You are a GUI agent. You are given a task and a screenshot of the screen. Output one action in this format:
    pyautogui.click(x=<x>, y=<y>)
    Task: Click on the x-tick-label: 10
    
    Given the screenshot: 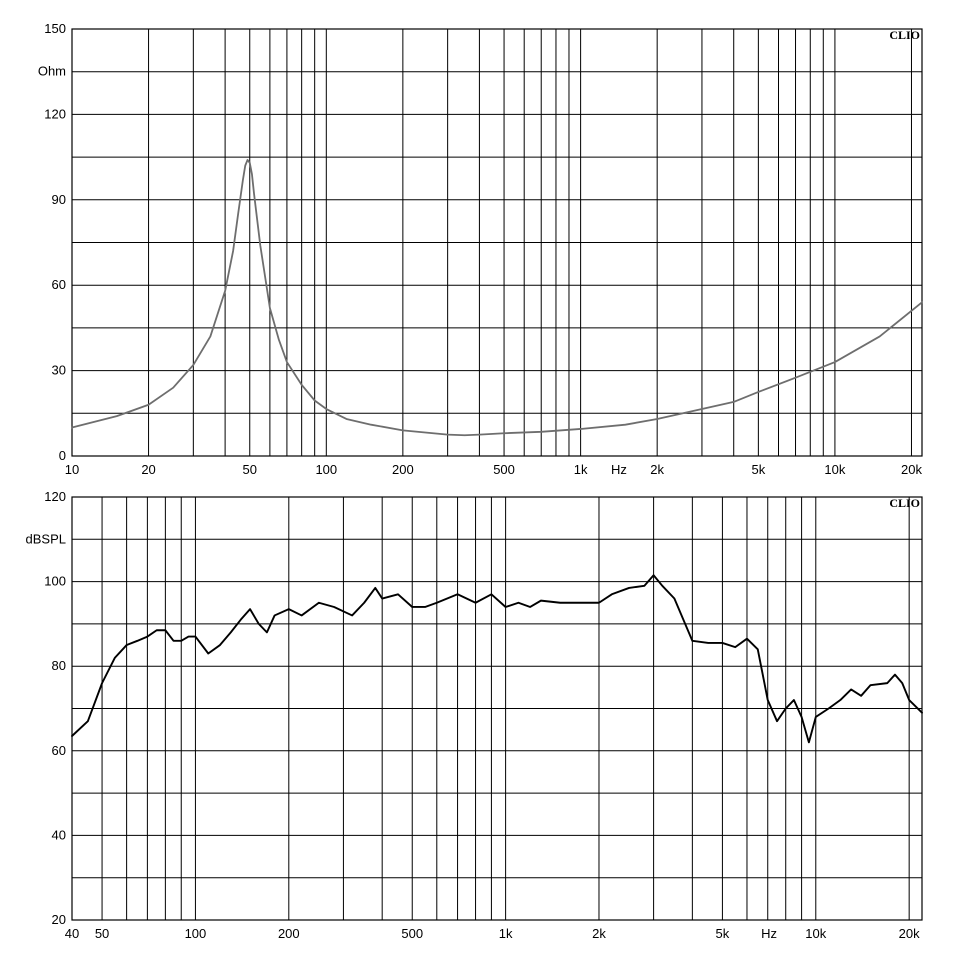 What is the action you would take?
    pyautogui.click(x=72, y=469)
    